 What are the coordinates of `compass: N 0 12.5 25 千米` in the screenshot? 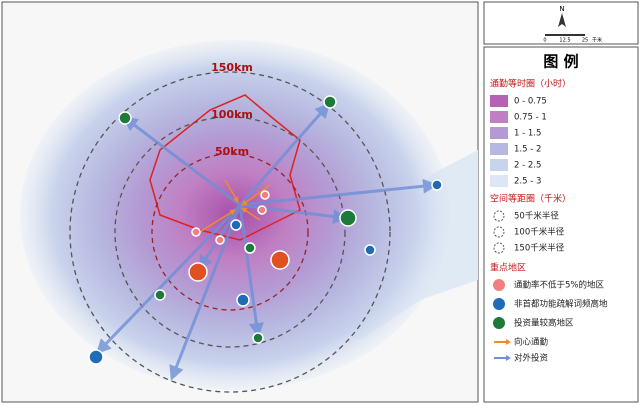 It's located at (561, 23).